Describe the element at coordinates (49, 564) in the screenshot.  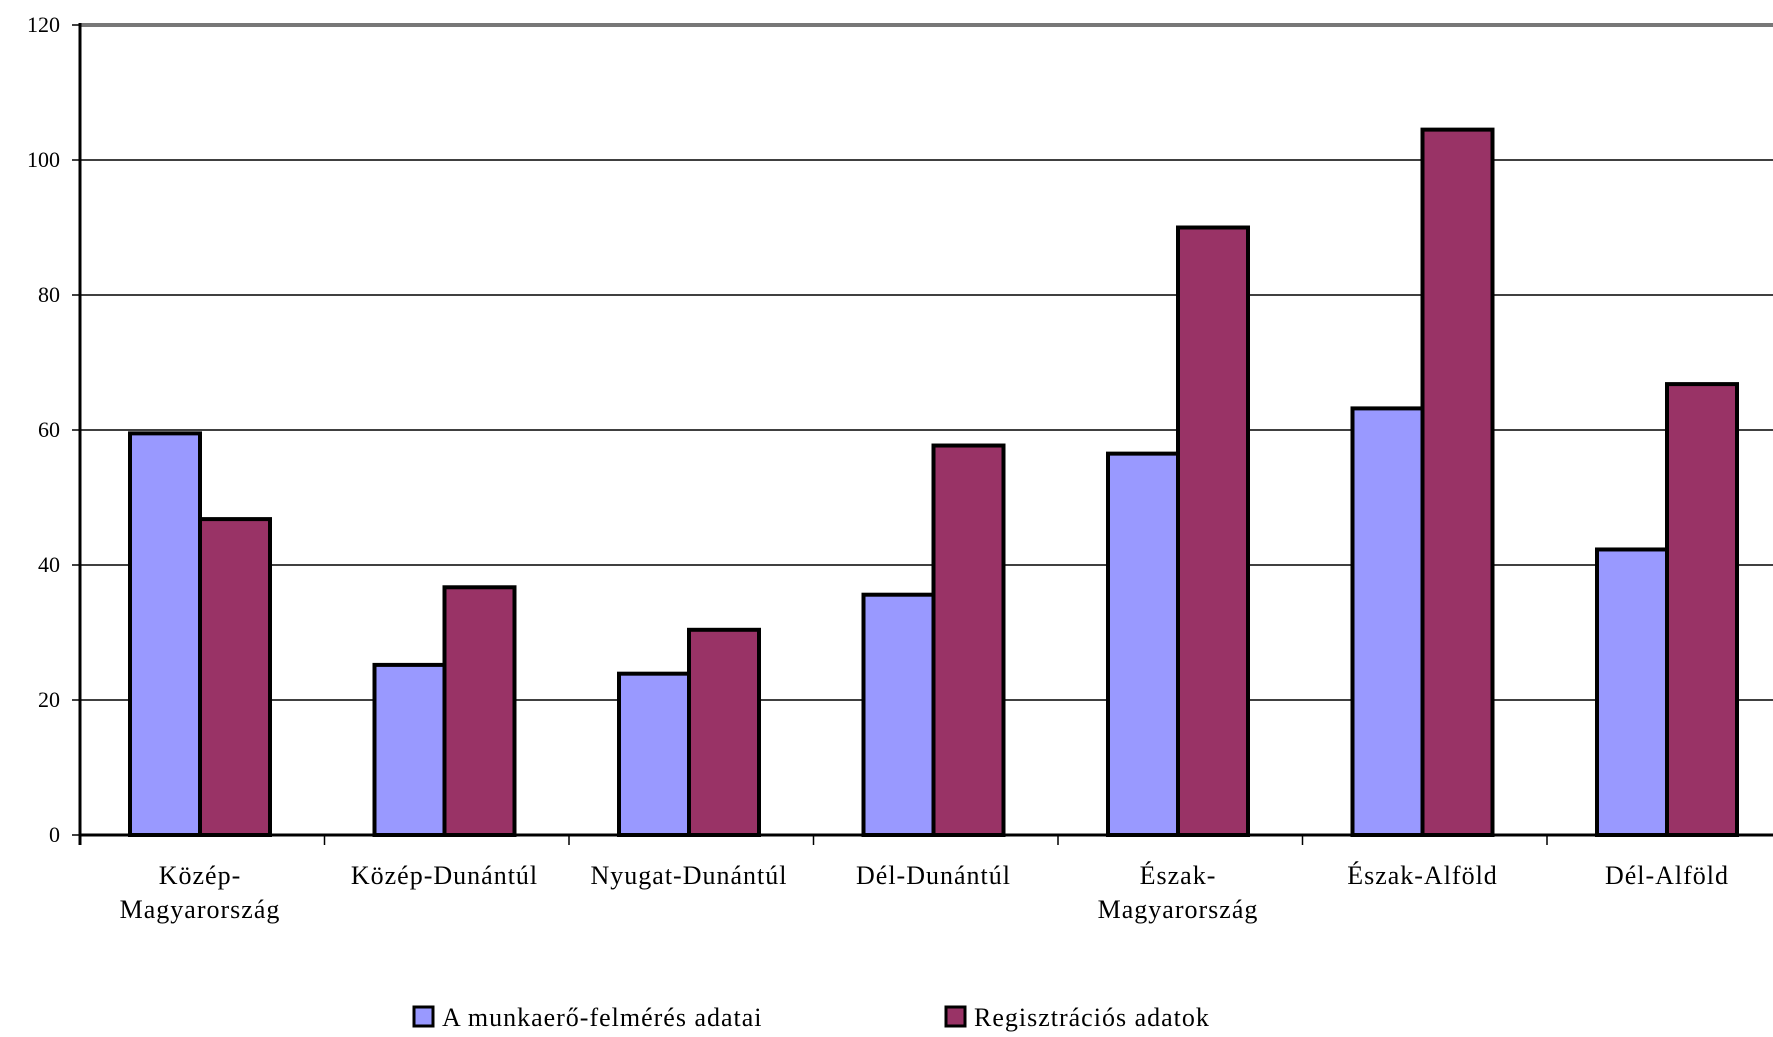
I see `y-tick-label: 40` at that location.